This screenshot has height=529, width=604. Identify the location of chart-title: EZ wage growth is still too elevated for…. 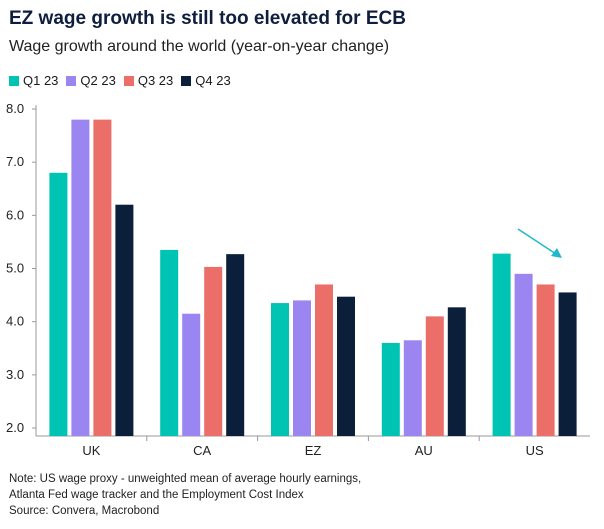
(207, 18).